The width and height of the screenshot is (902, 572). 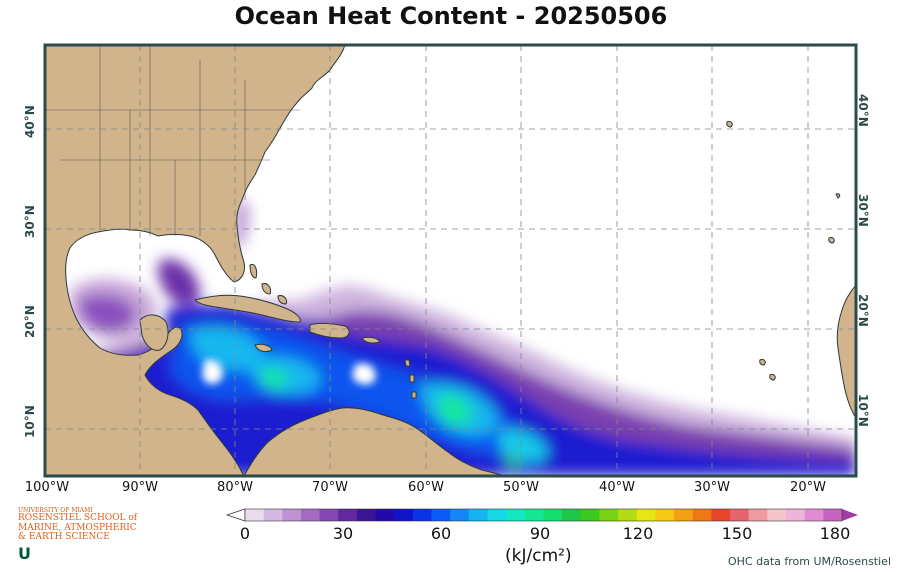 I want to click on lon-label: 60°W, so click(x=426, y=487).